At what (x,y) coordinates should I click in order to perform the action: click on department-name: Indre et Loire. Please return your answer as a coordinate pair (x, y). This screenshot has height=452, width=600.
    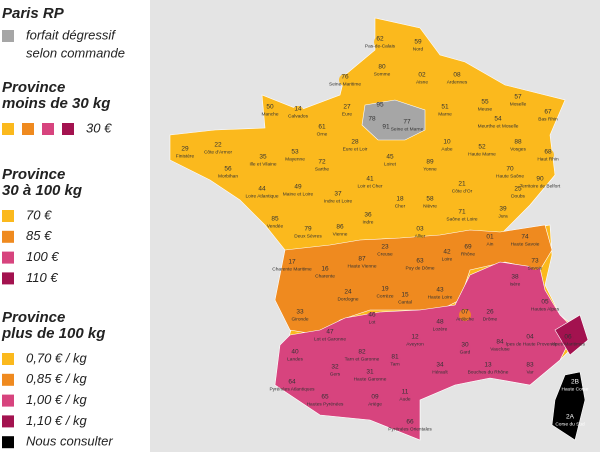
    Looking at the image, I should click on (338, 201).